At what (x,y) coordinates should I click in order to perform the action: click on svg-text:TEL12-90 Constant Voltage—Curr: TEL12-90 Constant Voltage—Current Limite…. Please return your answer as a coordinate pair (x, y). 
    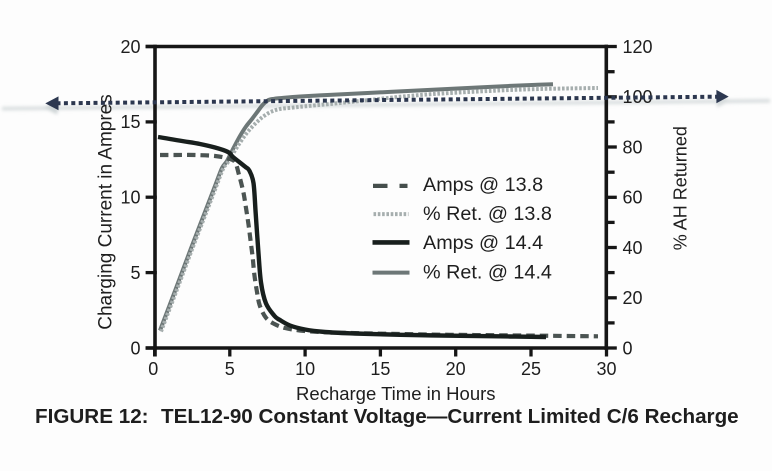
    Looking at the image, I should click on (450, 416).